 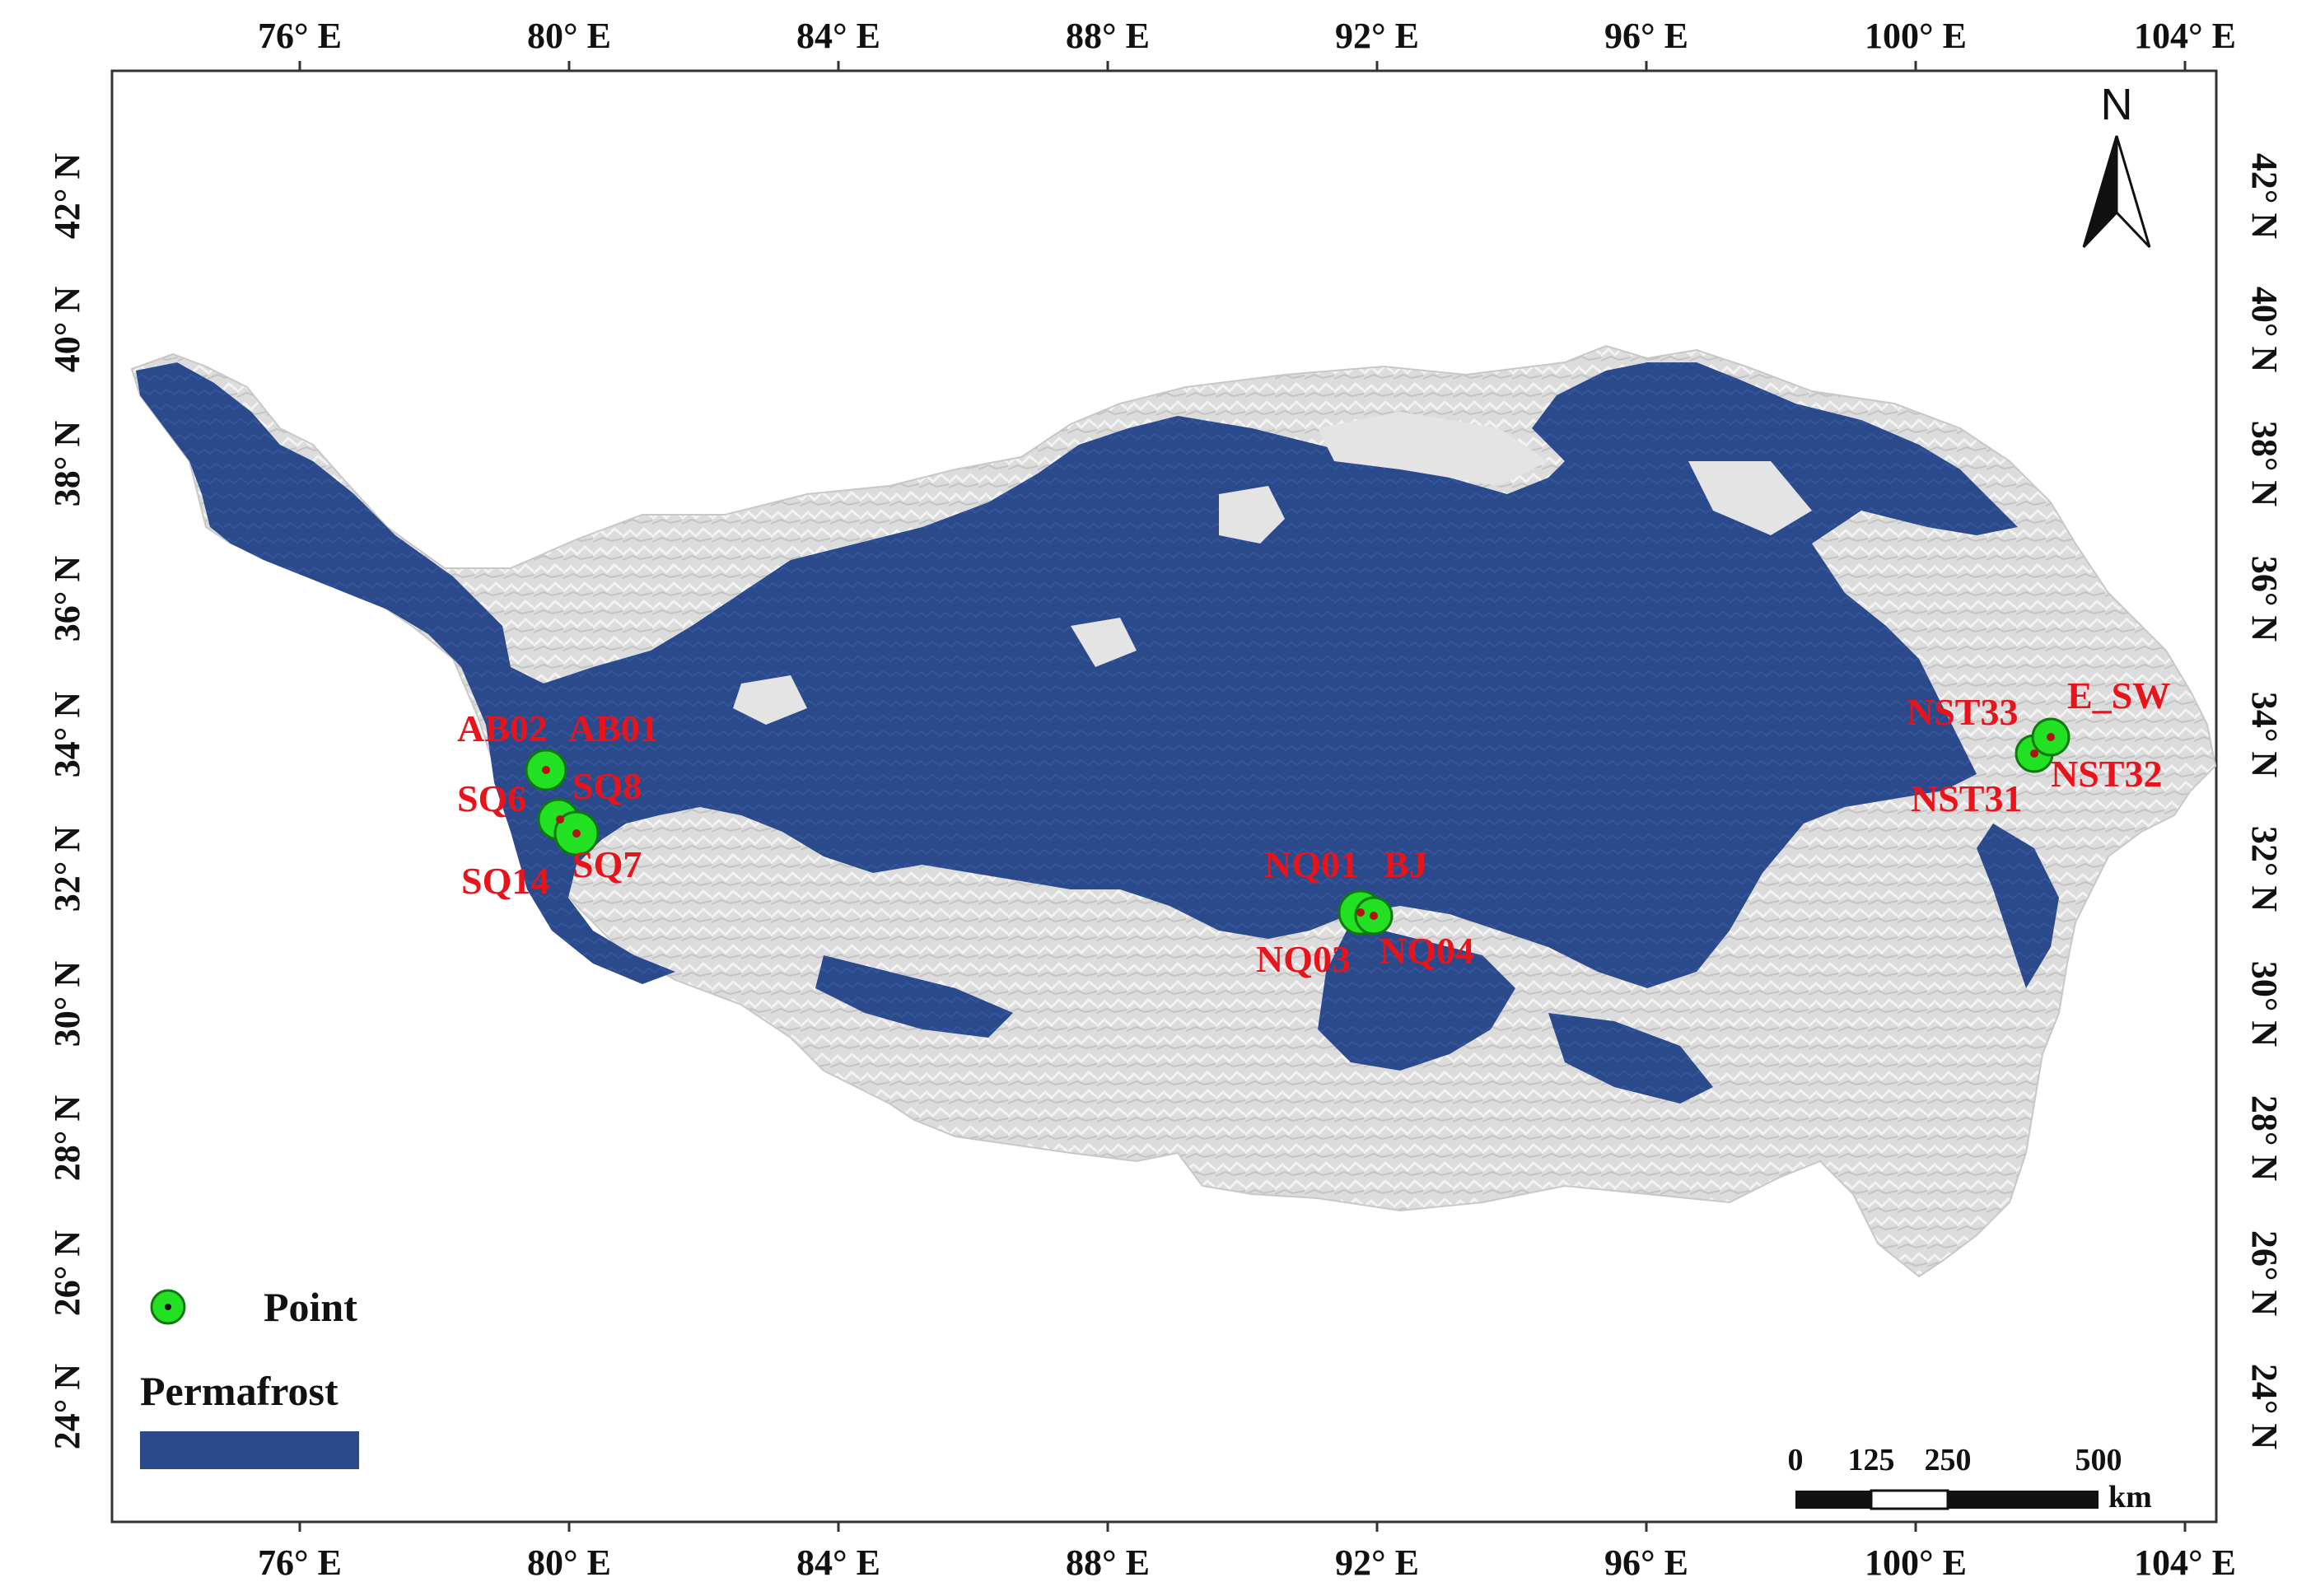 I want to click on site-label: AB02, so click(x=502, y=728).